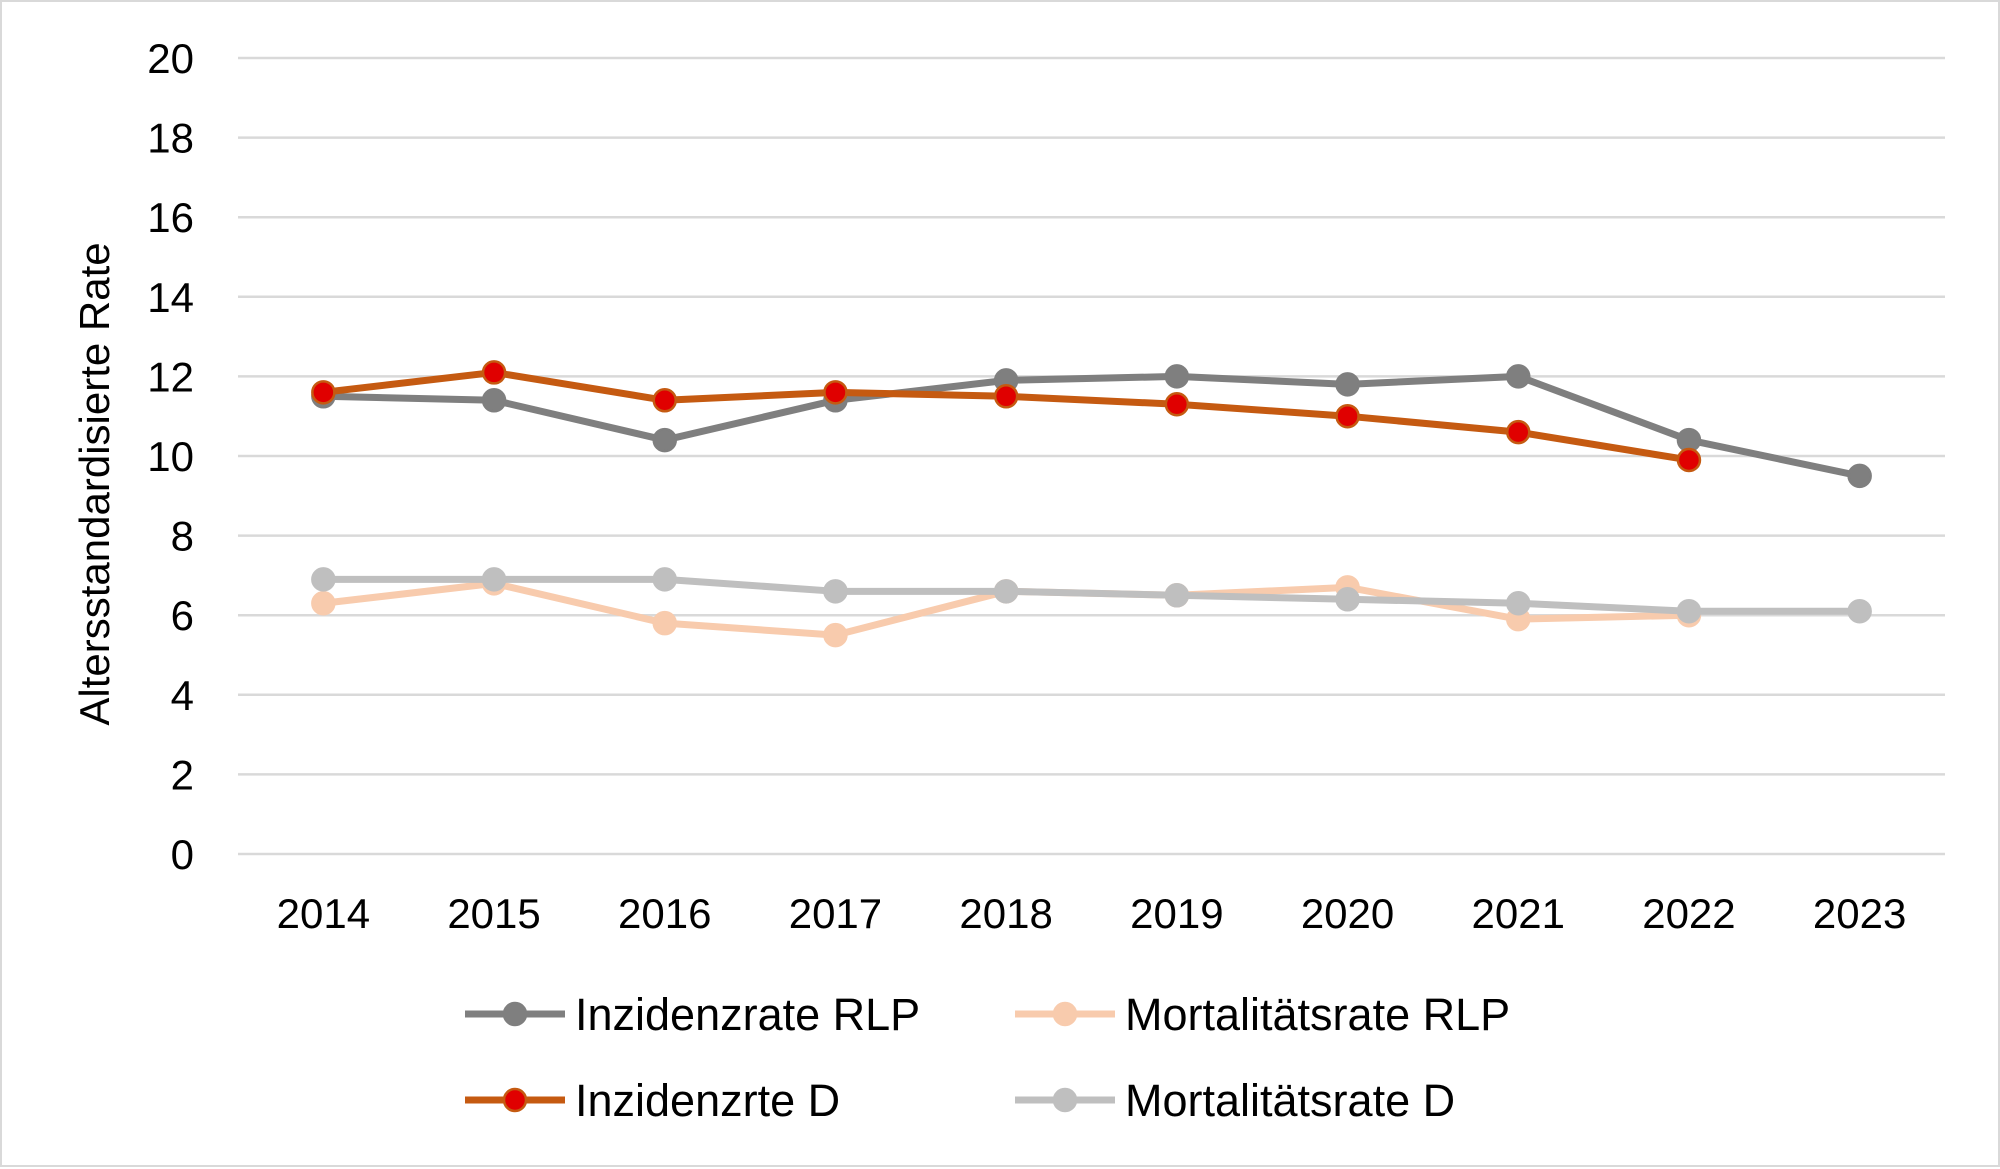  I want to click on y-axis-ticks: 0 2 4 6 8 10 12 14 16 18 20, so click(170, 456).